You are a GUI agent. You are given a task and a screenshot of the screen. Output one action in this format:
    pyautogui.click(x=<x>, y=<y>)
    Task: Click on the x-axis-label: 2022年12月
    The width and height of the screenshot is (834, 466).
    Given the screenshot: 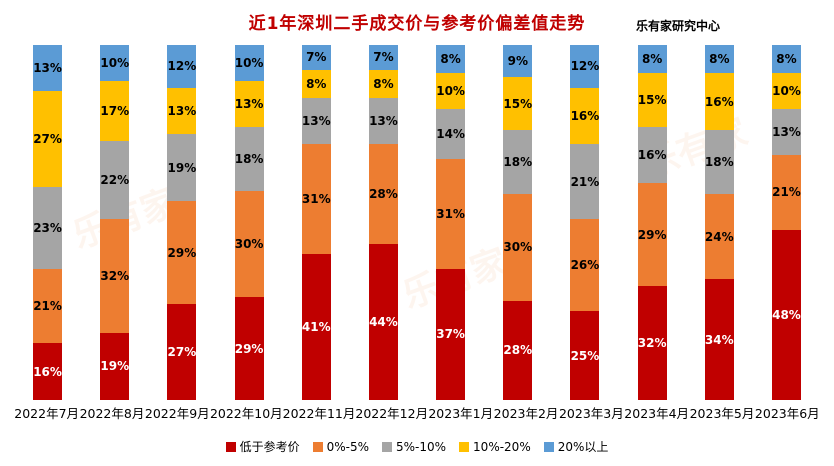 What is the action you would take?
    pyautogui.click(x=392, y=413)
    